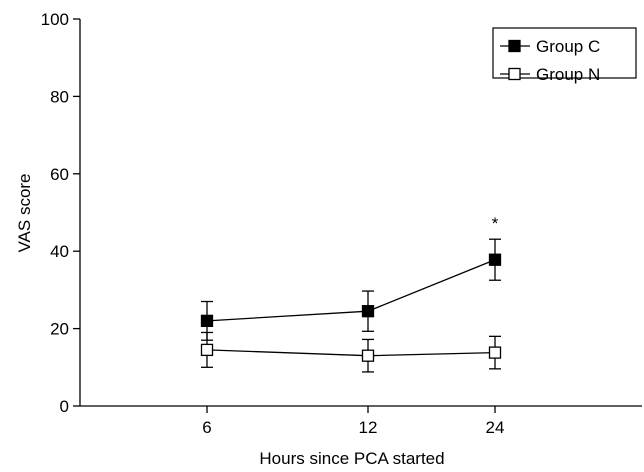 The width and height of the screenshot is (644, 472). What do you see at coordinates (568, 46) in the screenshot?
I see `legend-label: Group C` at bounding box center [568, 46].